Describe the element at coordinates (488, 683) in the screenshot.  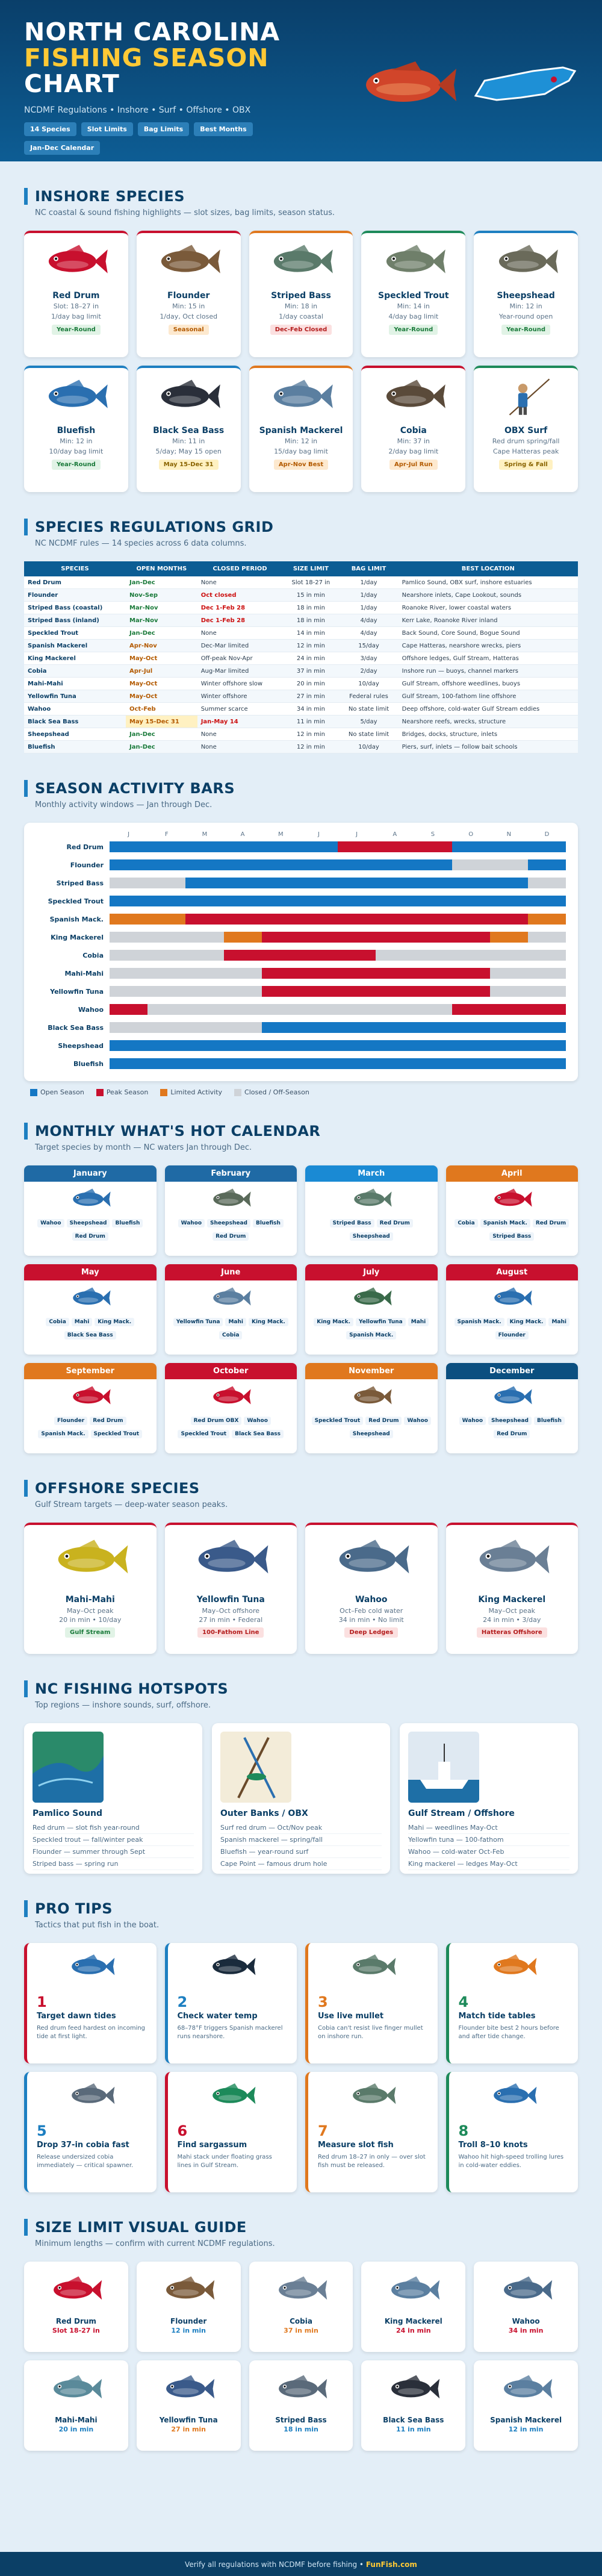
I see `table-cell: Gulf Stream, offshore weedlines, buoys` at that location.